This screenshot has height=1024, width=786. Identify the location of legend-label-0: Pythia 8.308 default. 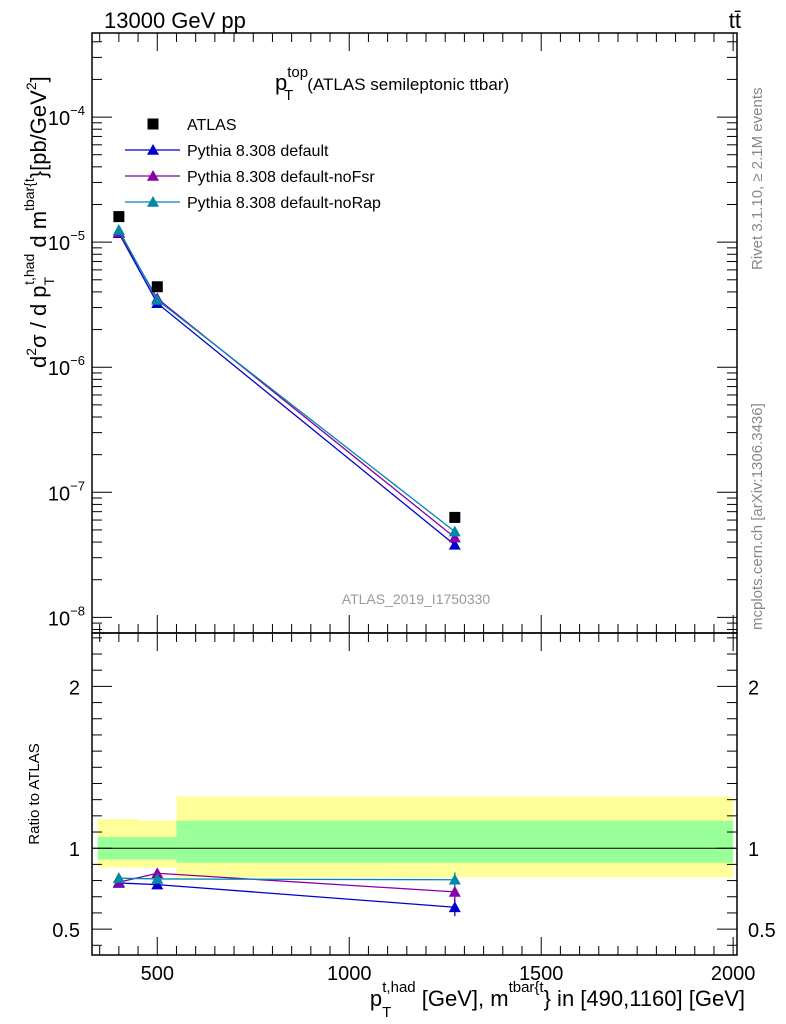
(258, 151).